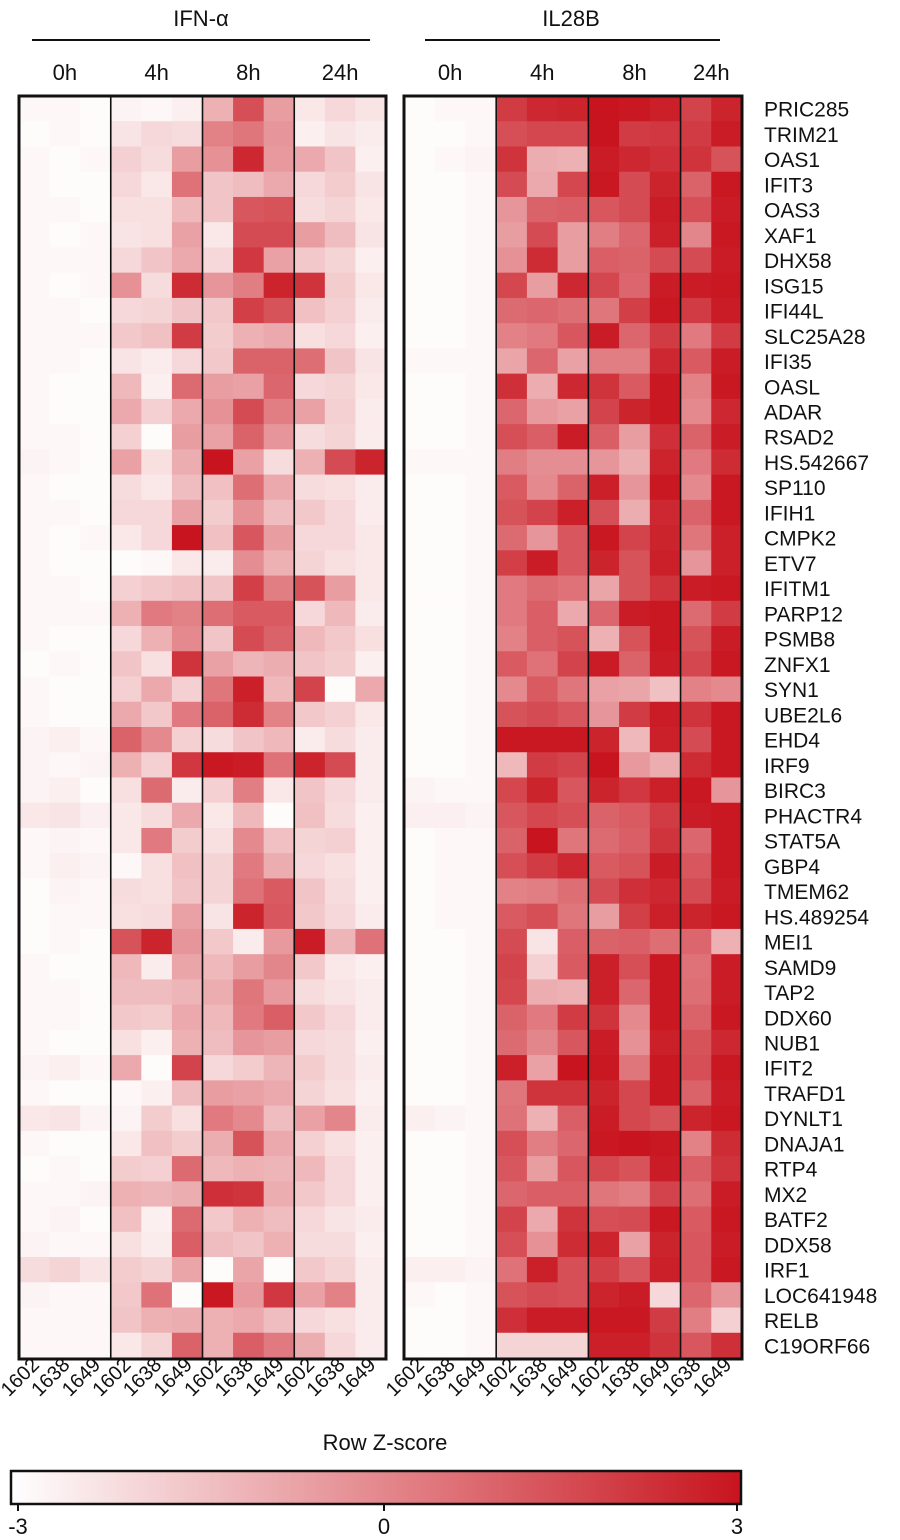 Image resolution: width=900 pixels, height=1540 pixels. What do you see at coordinates (792, 867) in the screenshot?
I see `gene-label: GBP4` at bounding box center [792, 867].